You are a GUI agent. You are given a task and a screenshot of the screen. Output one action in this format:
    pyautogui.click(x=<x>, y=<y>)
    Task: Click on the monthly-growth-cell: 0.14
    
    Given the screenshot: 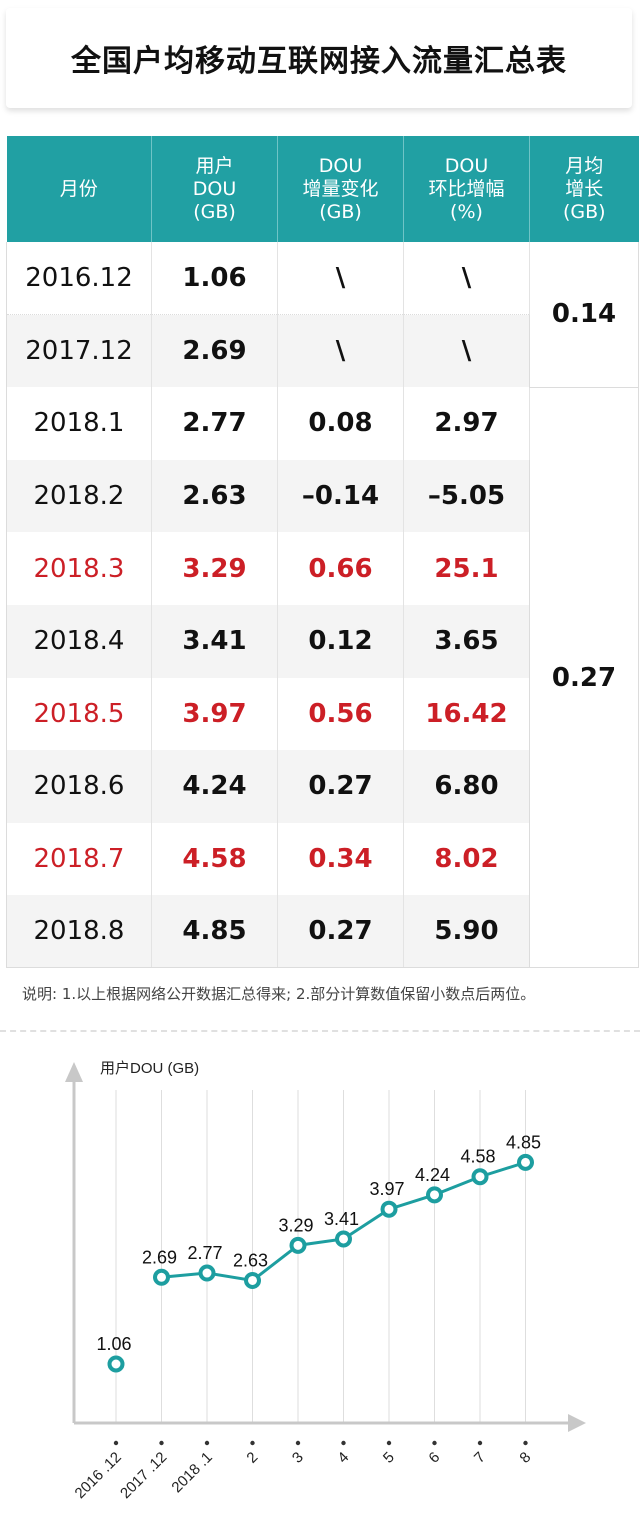 What is the action you would take?
    pyautogui.click(x=584, y=315)
    